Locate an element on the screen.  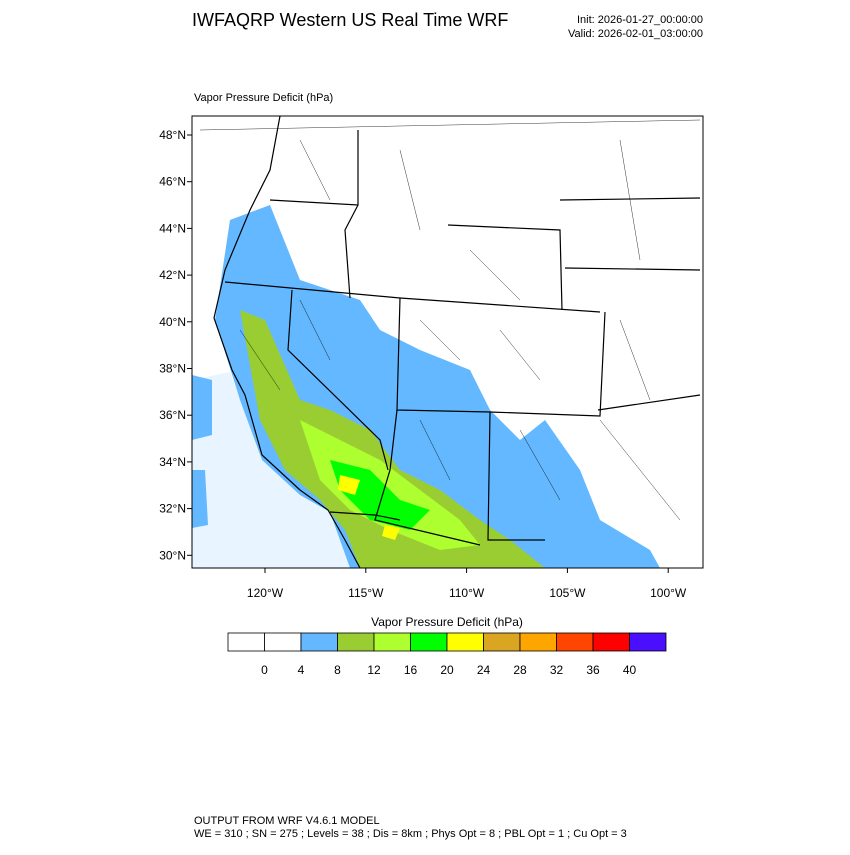
longitude-label: 105°W is located at coordinates (567, 593).